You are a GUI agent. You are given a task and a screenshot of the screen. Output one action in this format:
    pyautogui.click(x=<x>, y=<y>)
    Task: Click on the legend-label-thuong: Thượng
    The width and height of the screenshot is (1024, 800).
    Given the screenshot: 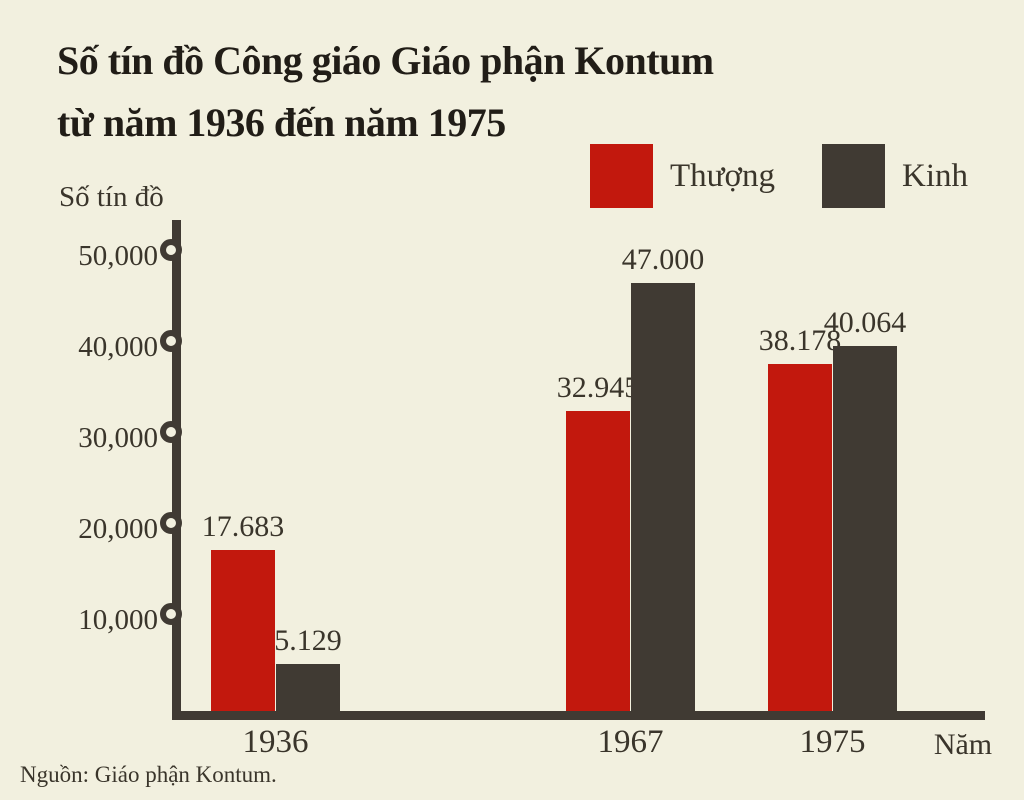 What is the action you would take?
    pyautogui.click(x=722, y=175)
    